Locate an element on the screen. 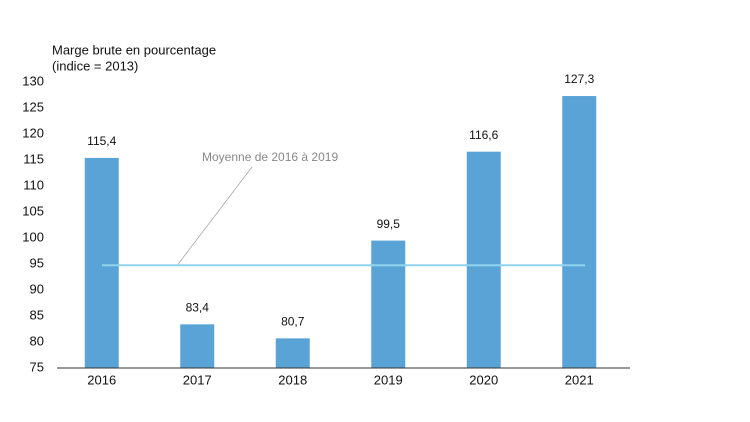 Image resolution: width=750 pixels, height=422 pixels. y-axis-title: (indice = 2013) is located at coordinates (95, 65).